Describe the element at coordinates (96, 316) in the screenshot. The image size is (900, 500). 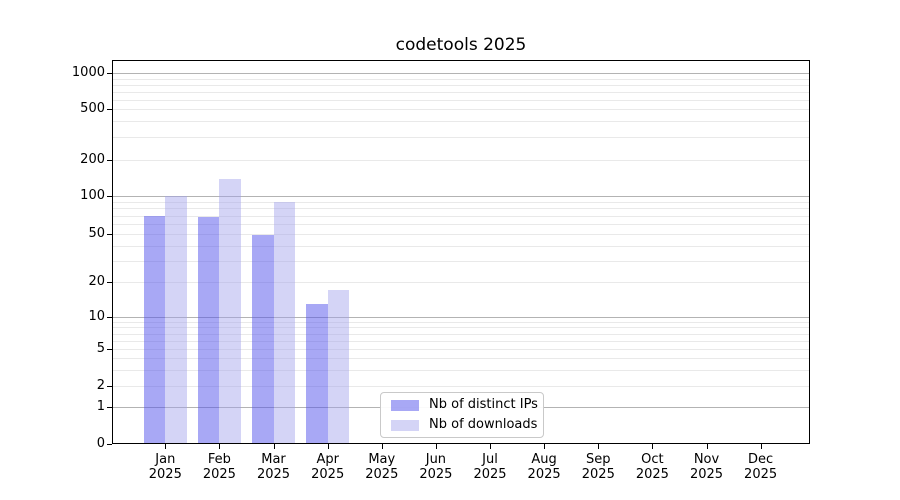
I see `y-tick-label: 10` at that location.